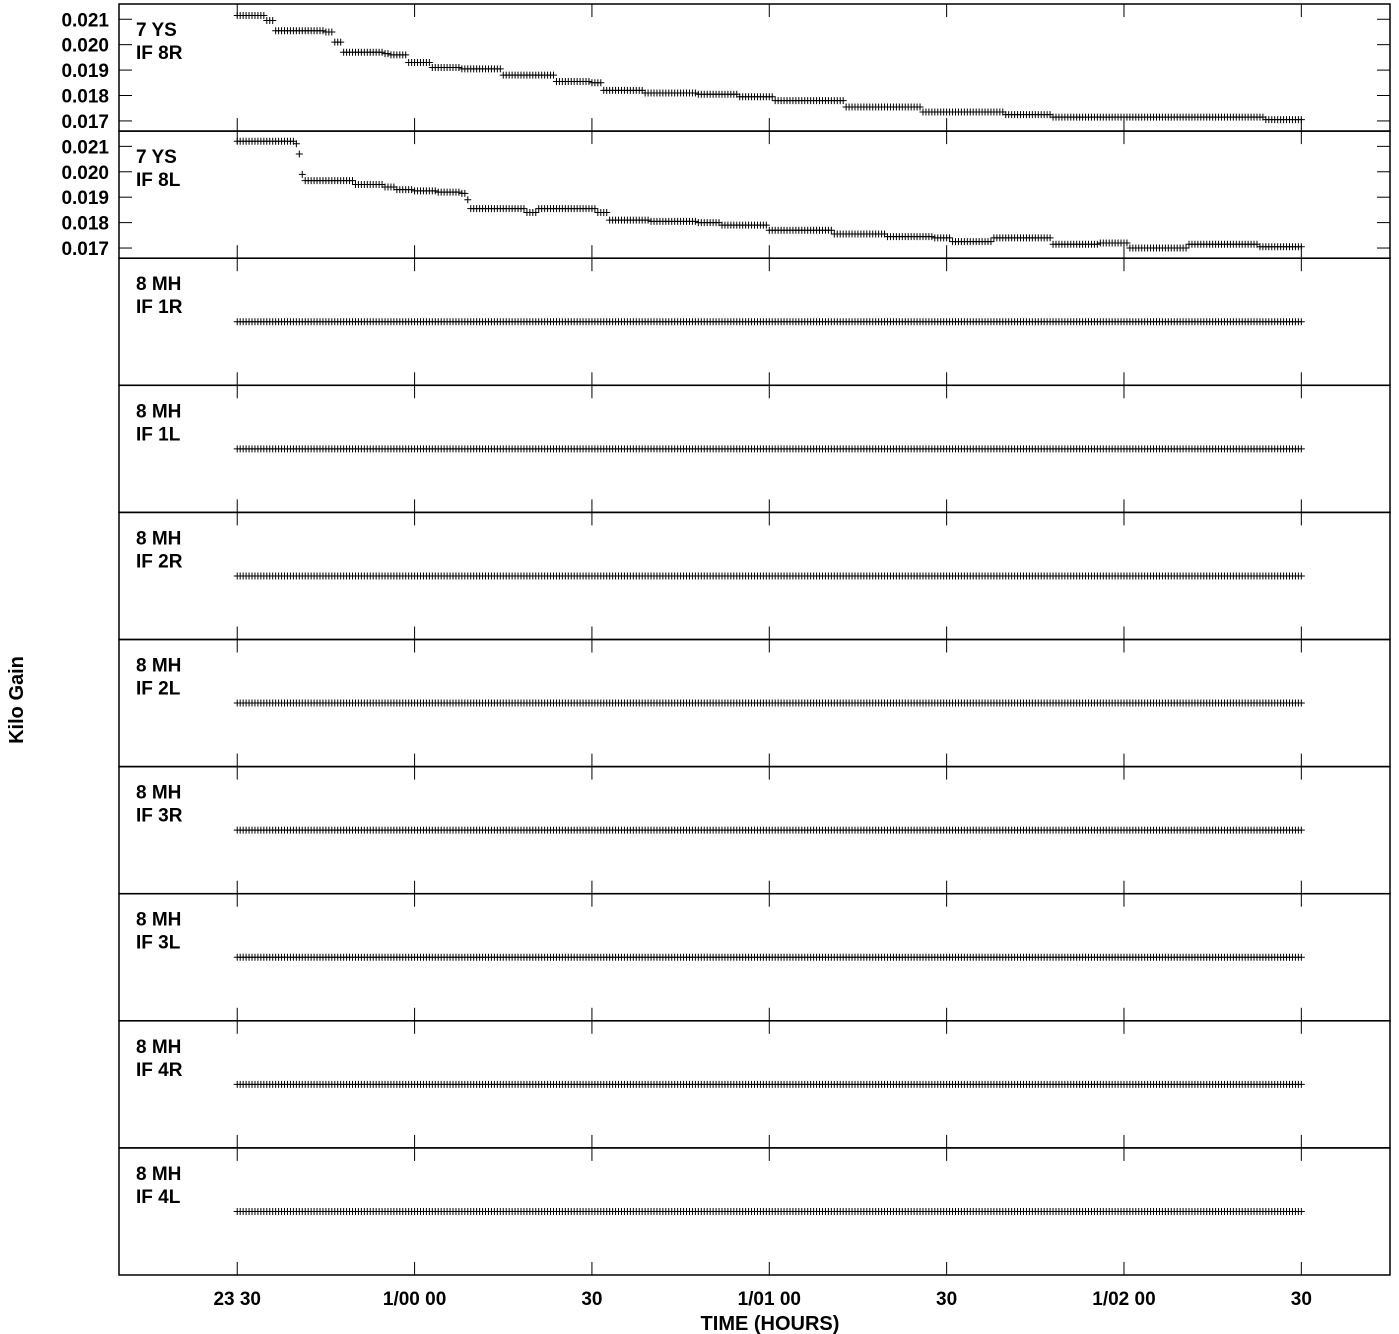  What do you see at coordinates (158, 434) in the screenshot?
I see `panel-label-if: IF 1L` at bounding box center [158, 434].